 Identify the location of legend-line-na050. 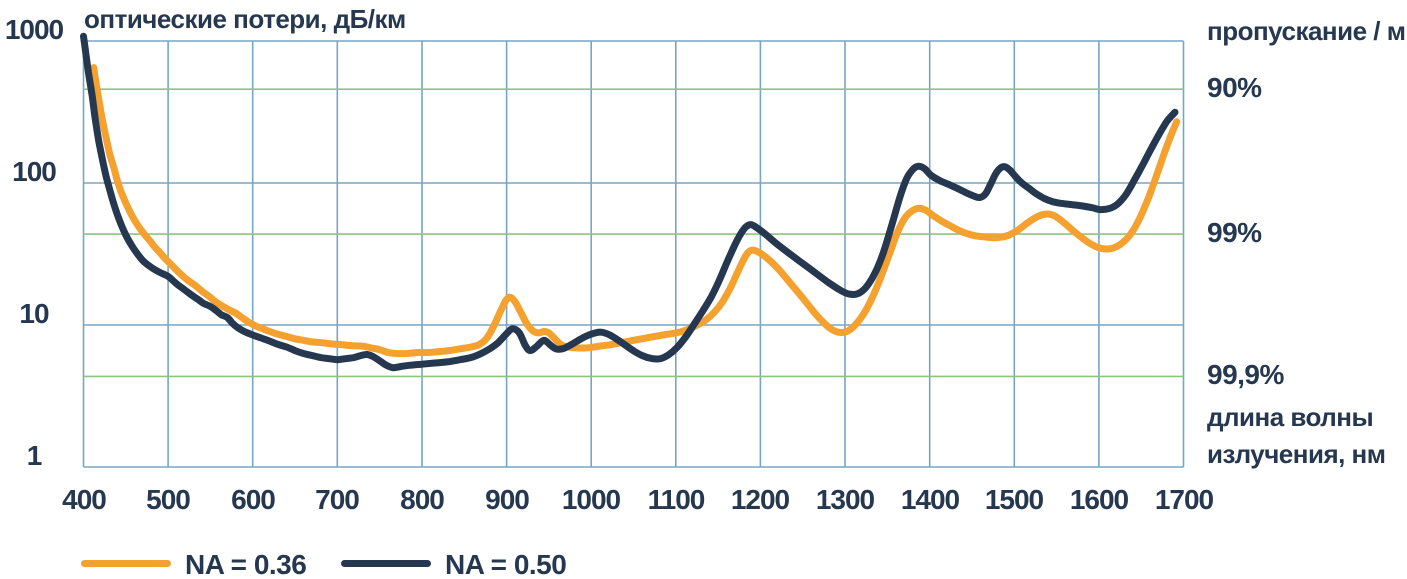
(386, 563).